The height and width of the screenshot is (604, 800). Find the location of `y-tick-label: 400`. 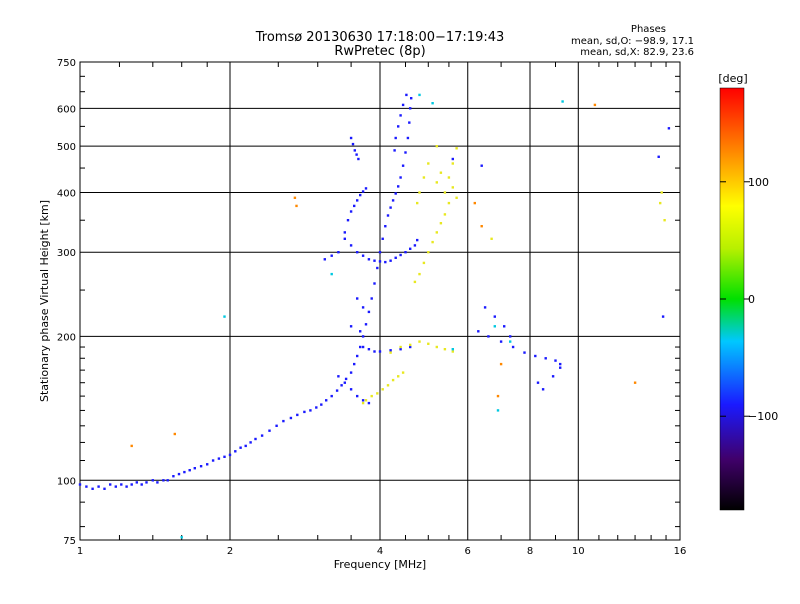

y-tick-label: 400 is located at coordinates (66, 193).